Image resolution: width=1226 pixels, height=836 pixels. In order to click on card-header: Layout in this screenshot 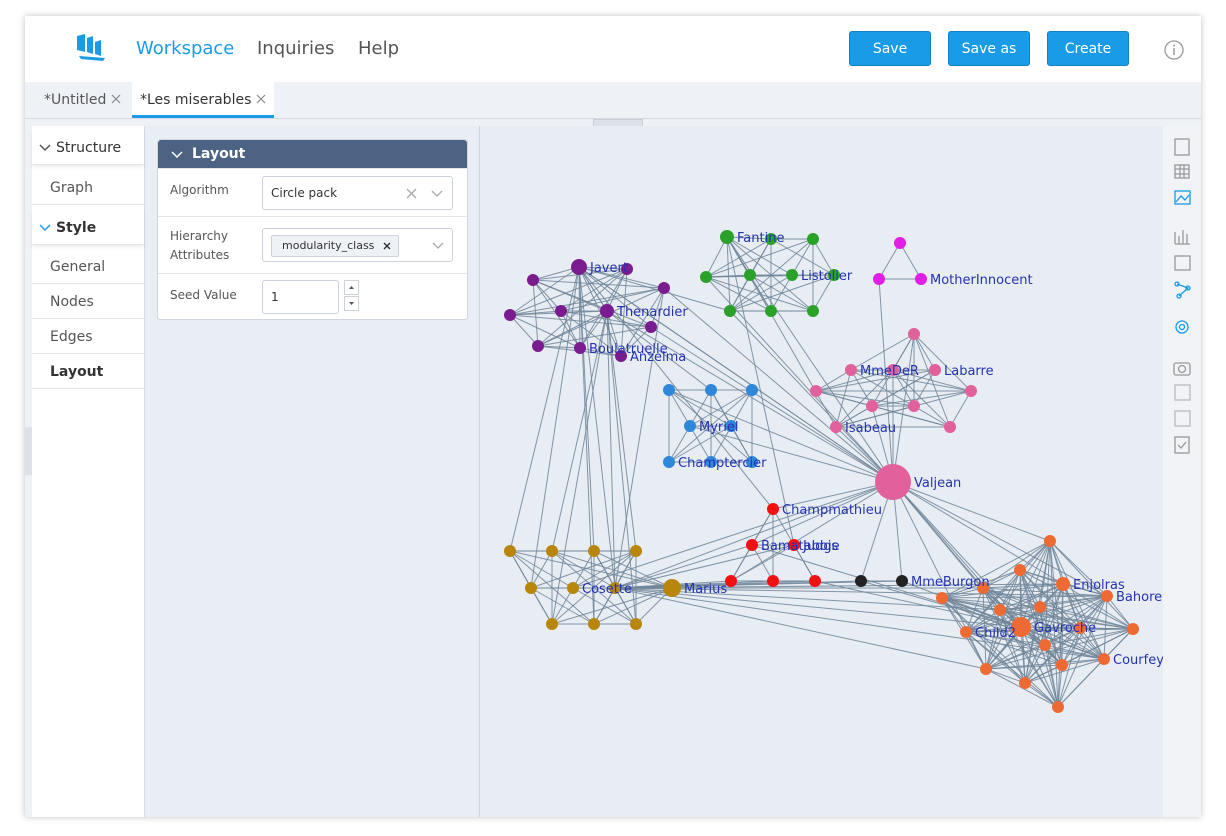, I will do `click(312, 154)`.